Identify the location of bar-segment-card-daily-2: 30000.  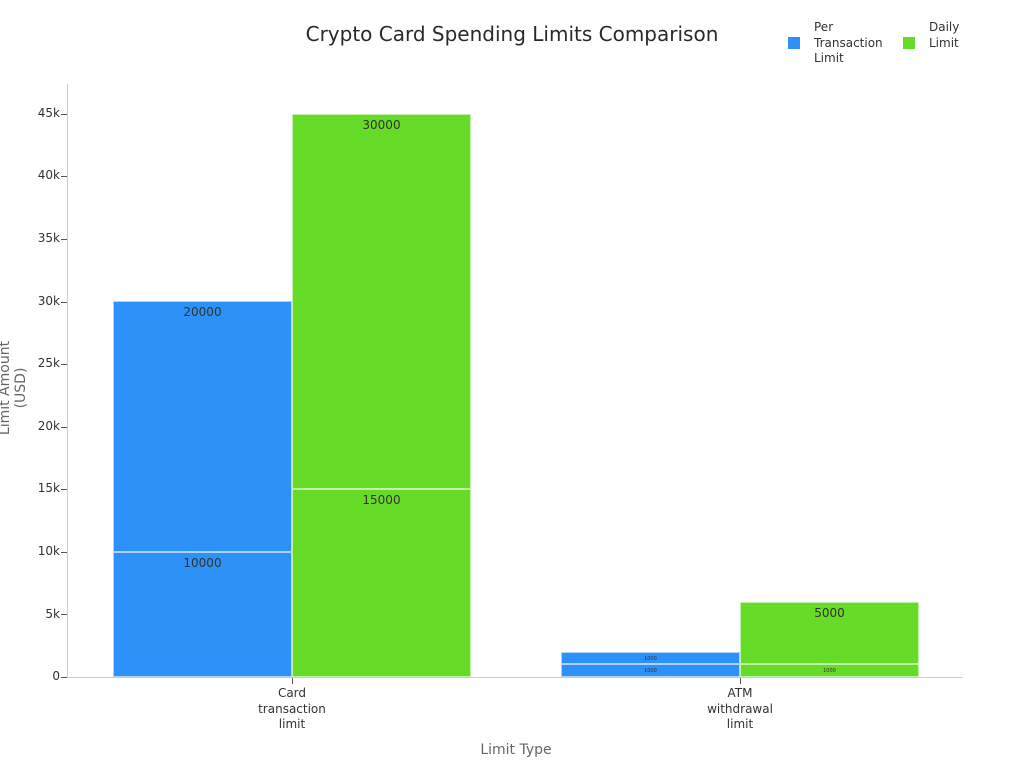
(381, 301).